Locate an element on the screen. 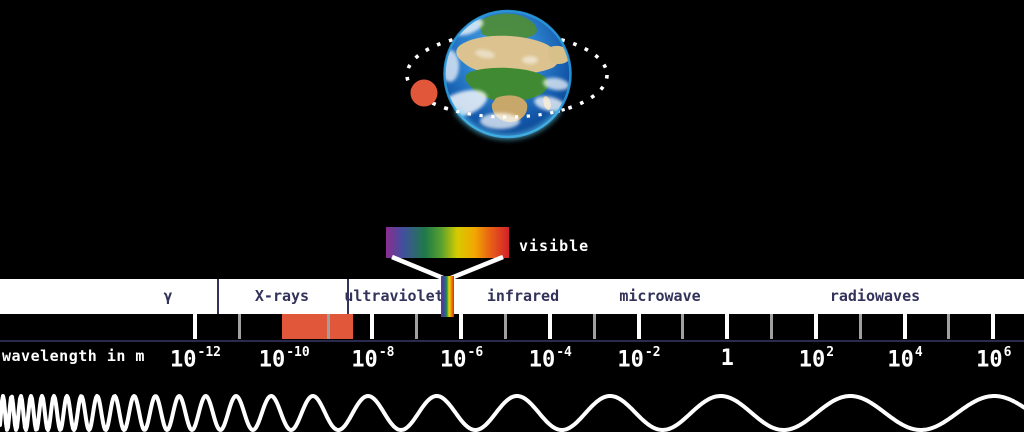  earth-image is located at coordinates (507, 74).